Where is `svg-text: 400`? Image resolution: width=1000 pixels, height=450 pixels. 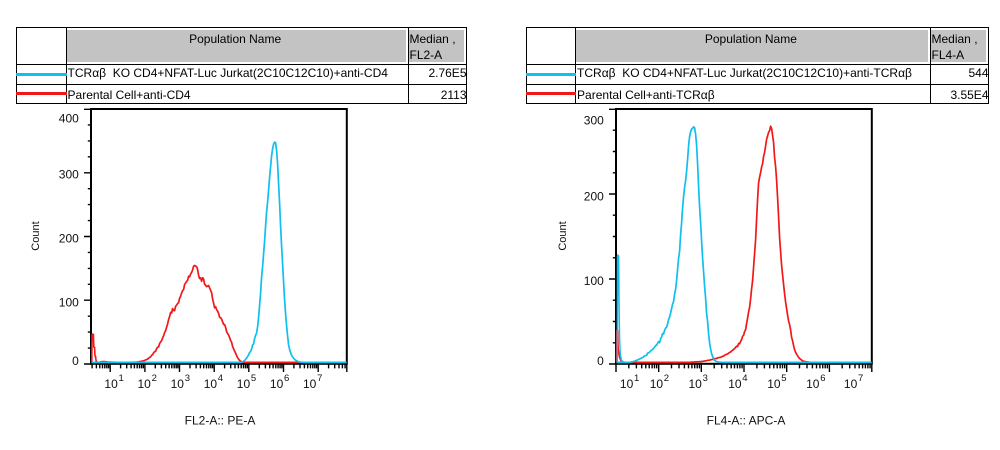 svg-text: 400 is located at coordinates (69, 119).